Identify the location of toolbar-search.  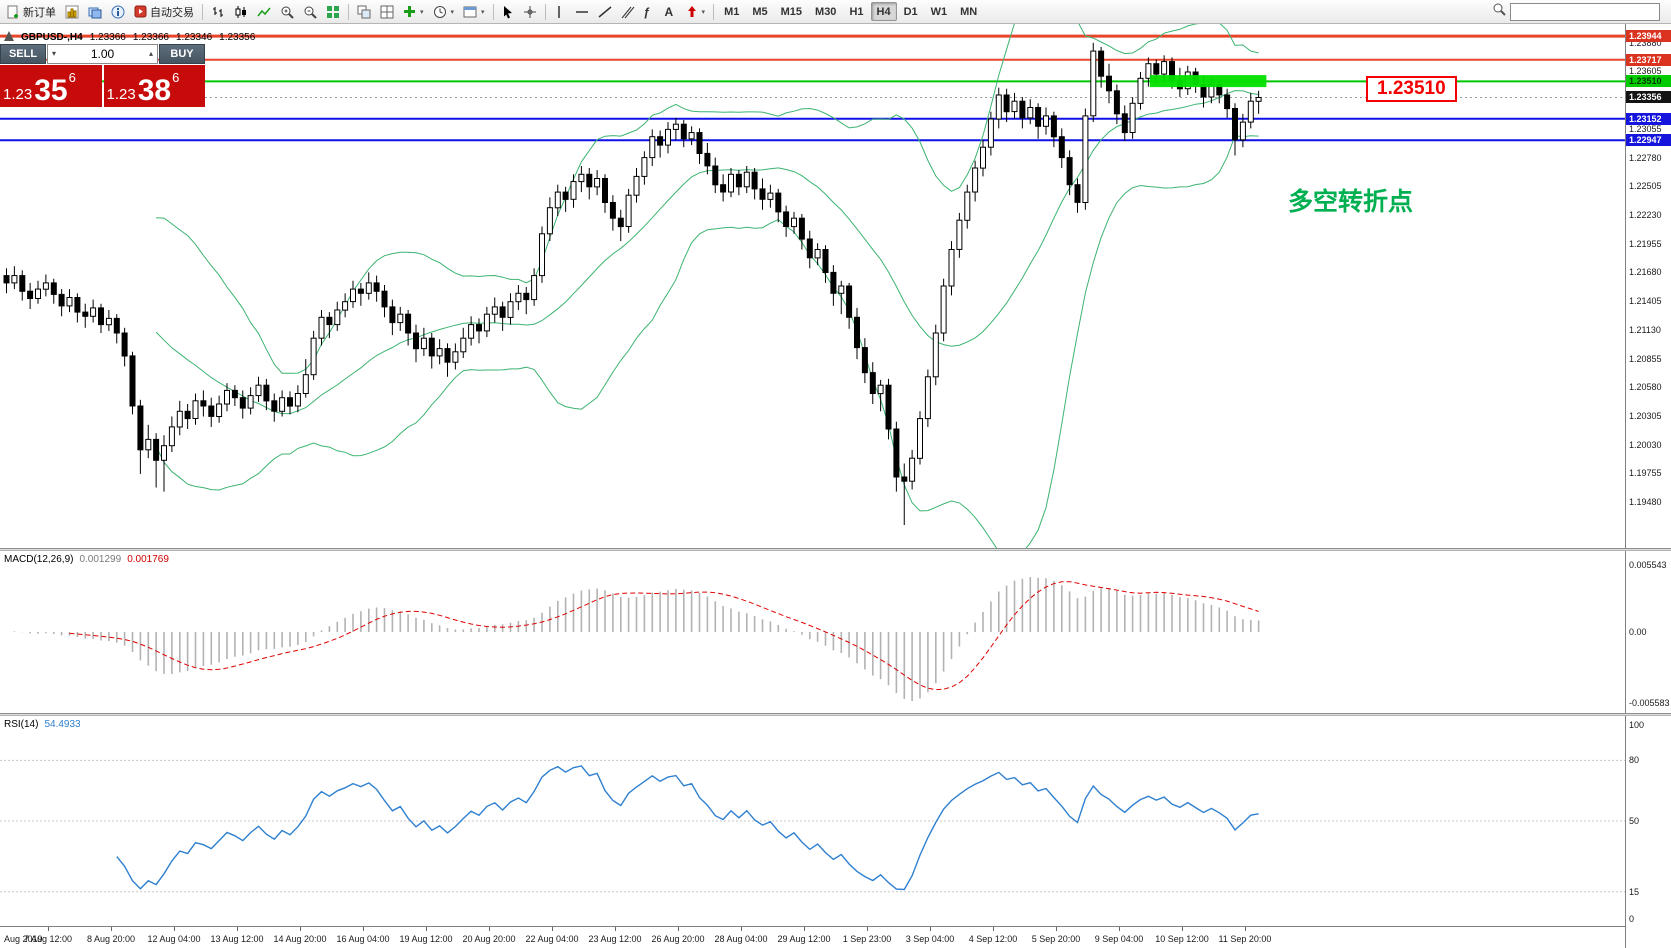
(1576, 11).